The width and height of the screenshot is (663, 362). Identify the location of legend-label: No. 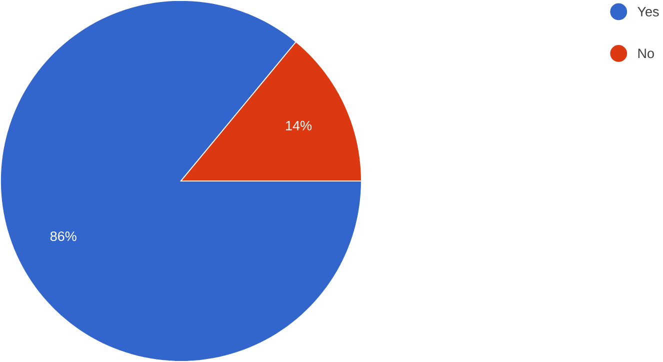
(646, 53).